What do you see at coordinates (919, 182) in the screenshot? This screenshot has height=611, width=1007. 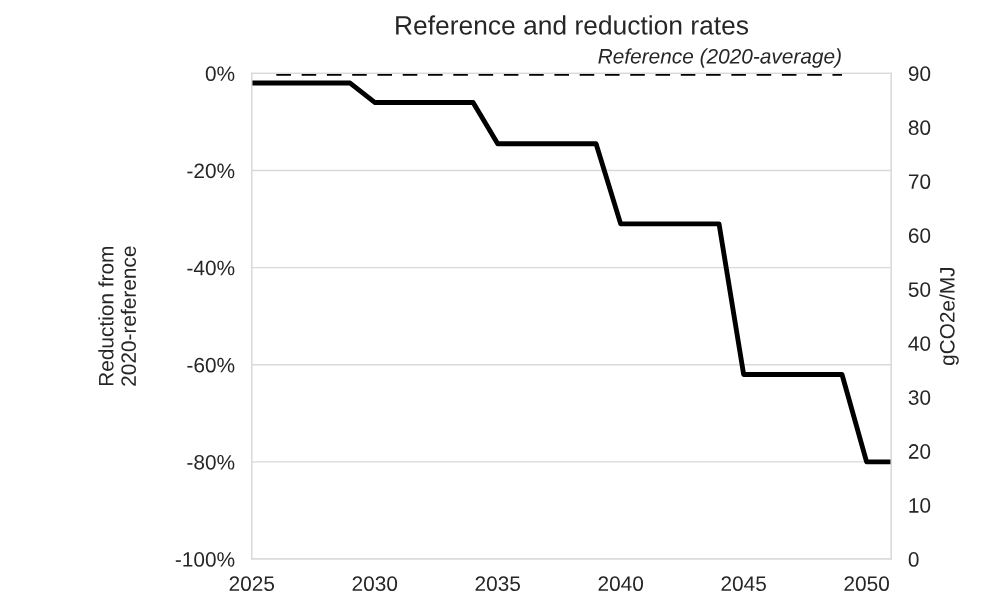 I see `y2-tick-label: 70` at bounding box center [919, 182].